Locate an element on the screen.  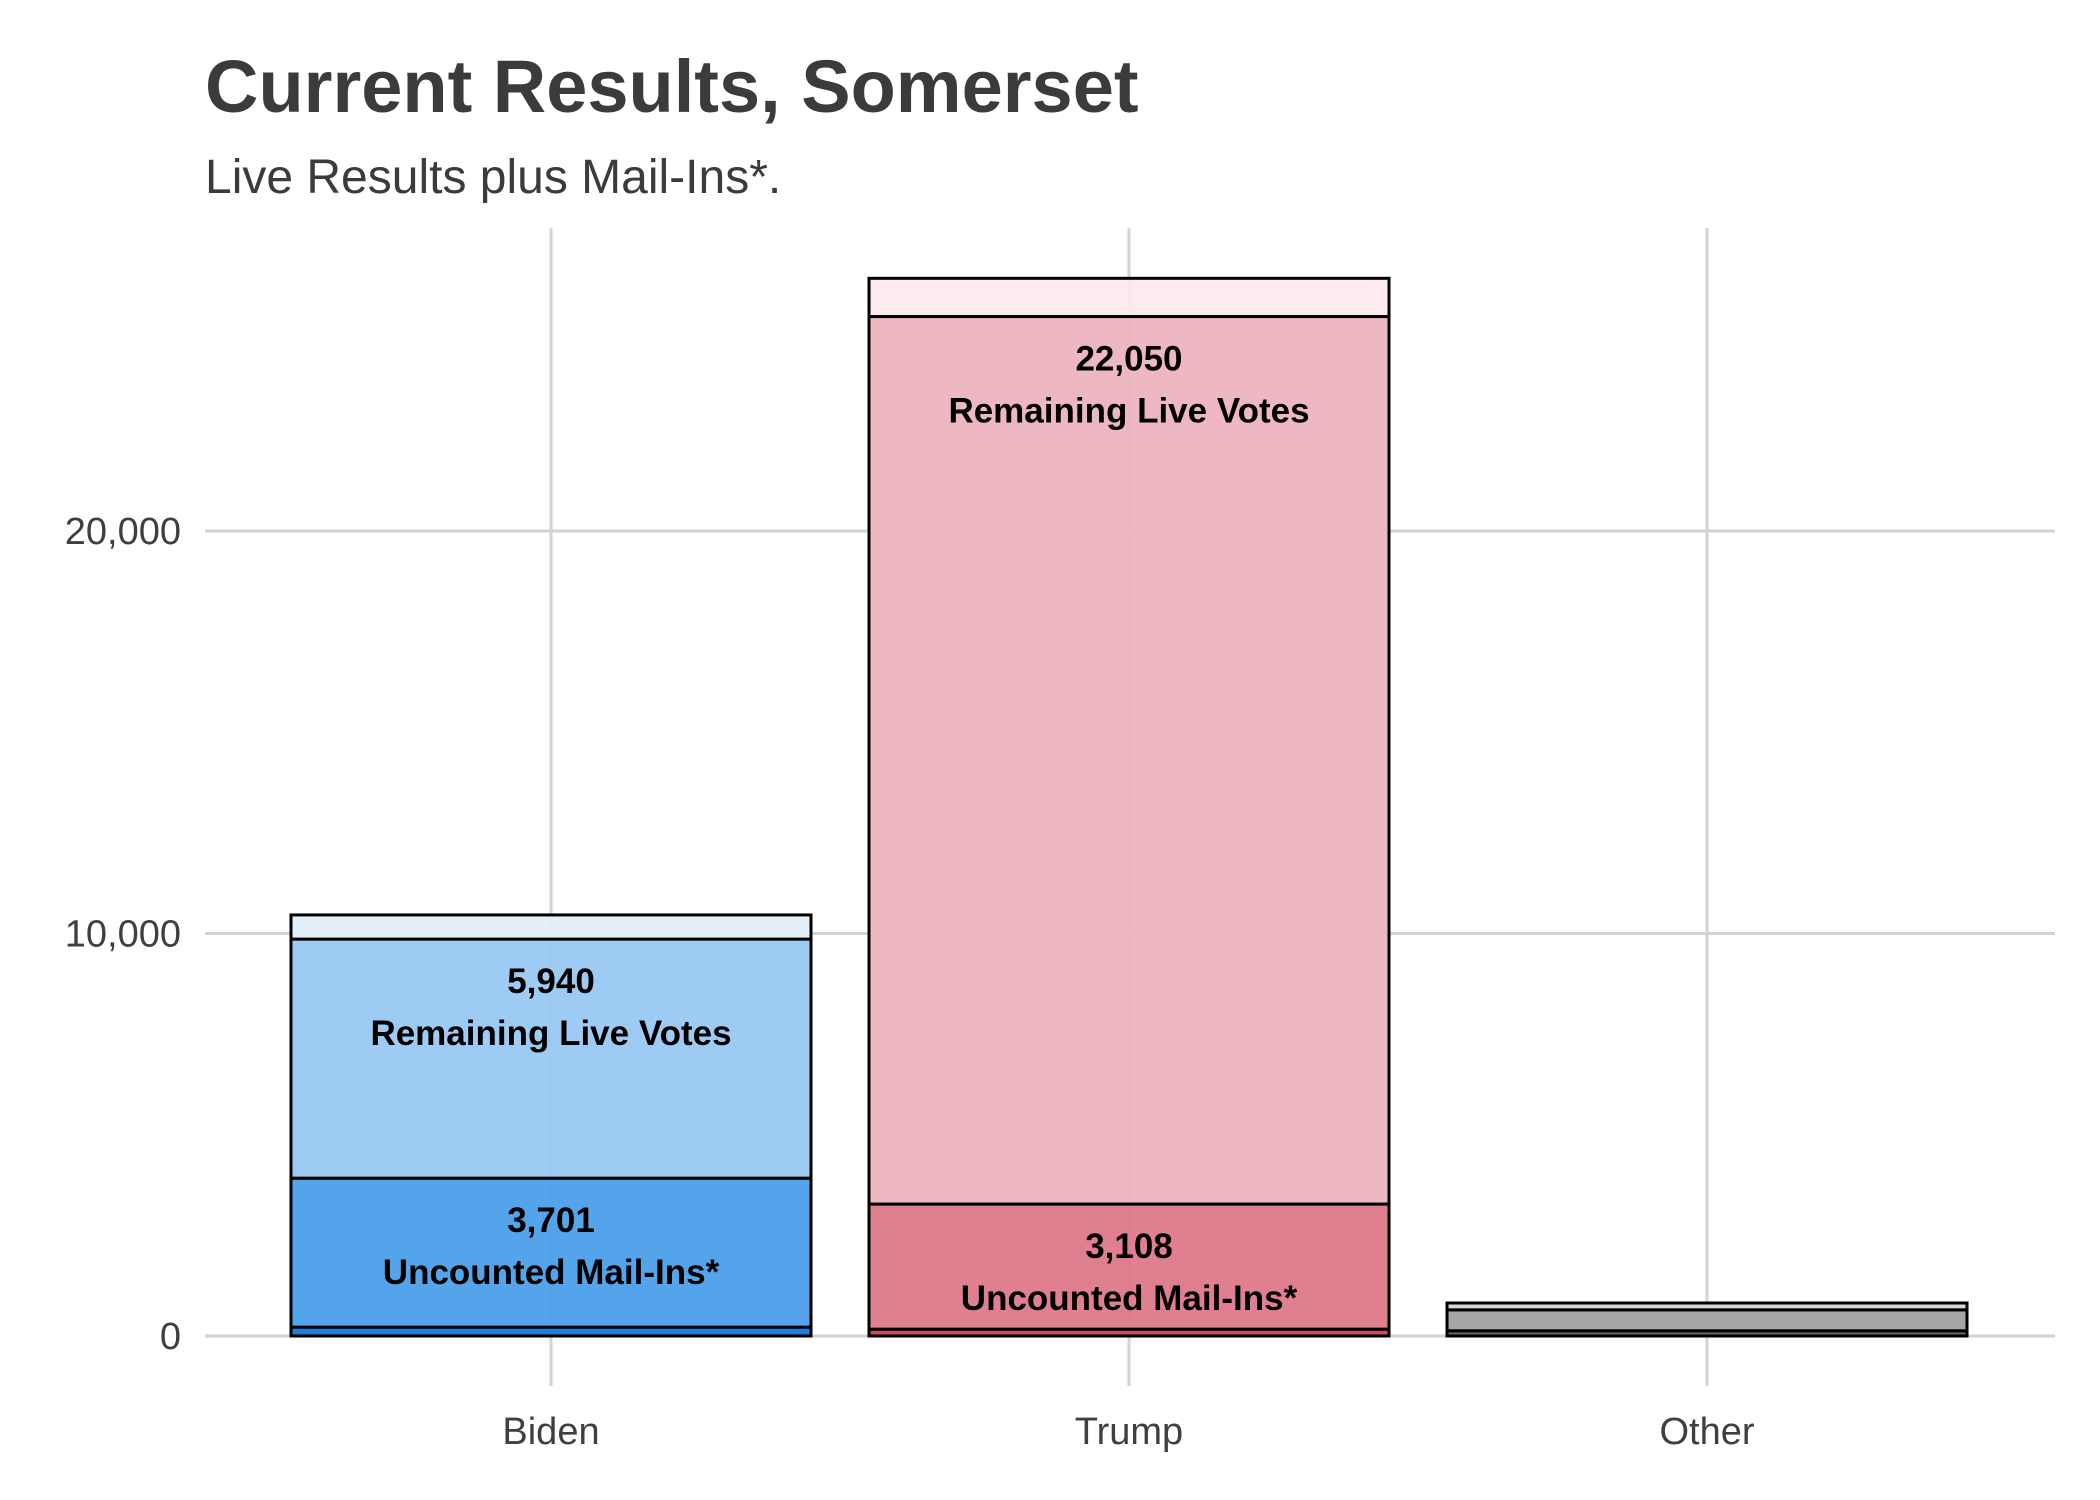
chart-subtitle: Live Results plus Mail-Ins*. is located at coordinates (493, 177).